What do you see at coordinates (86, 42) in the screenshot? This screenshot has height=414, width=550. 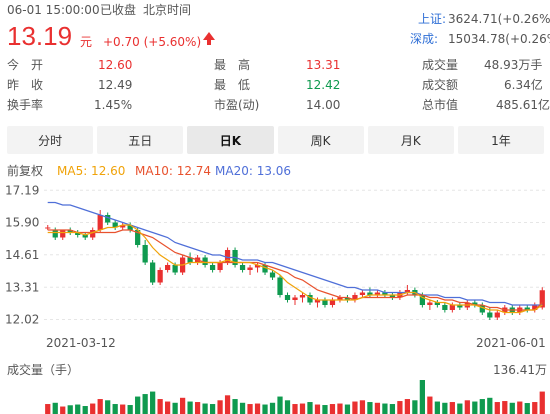 I see `price-currency: 元` at bounding box center [86, 42].